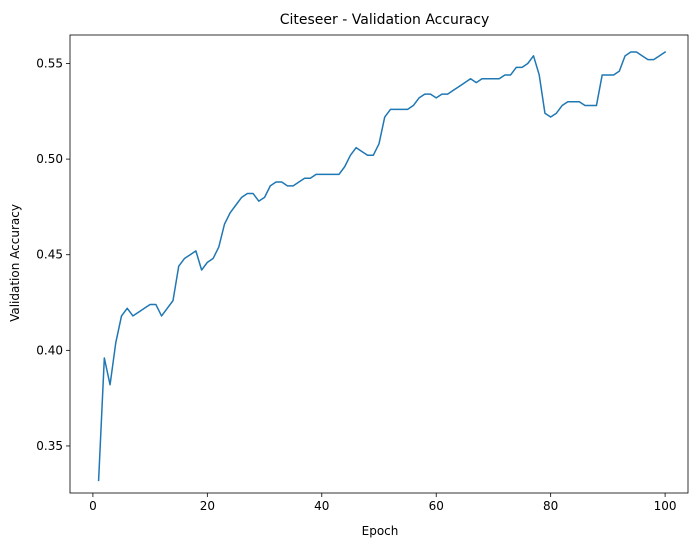  I want to click on y-axis-ticks: 0.35 0.40 0.45 0.50 0.55, so click(53, 254).